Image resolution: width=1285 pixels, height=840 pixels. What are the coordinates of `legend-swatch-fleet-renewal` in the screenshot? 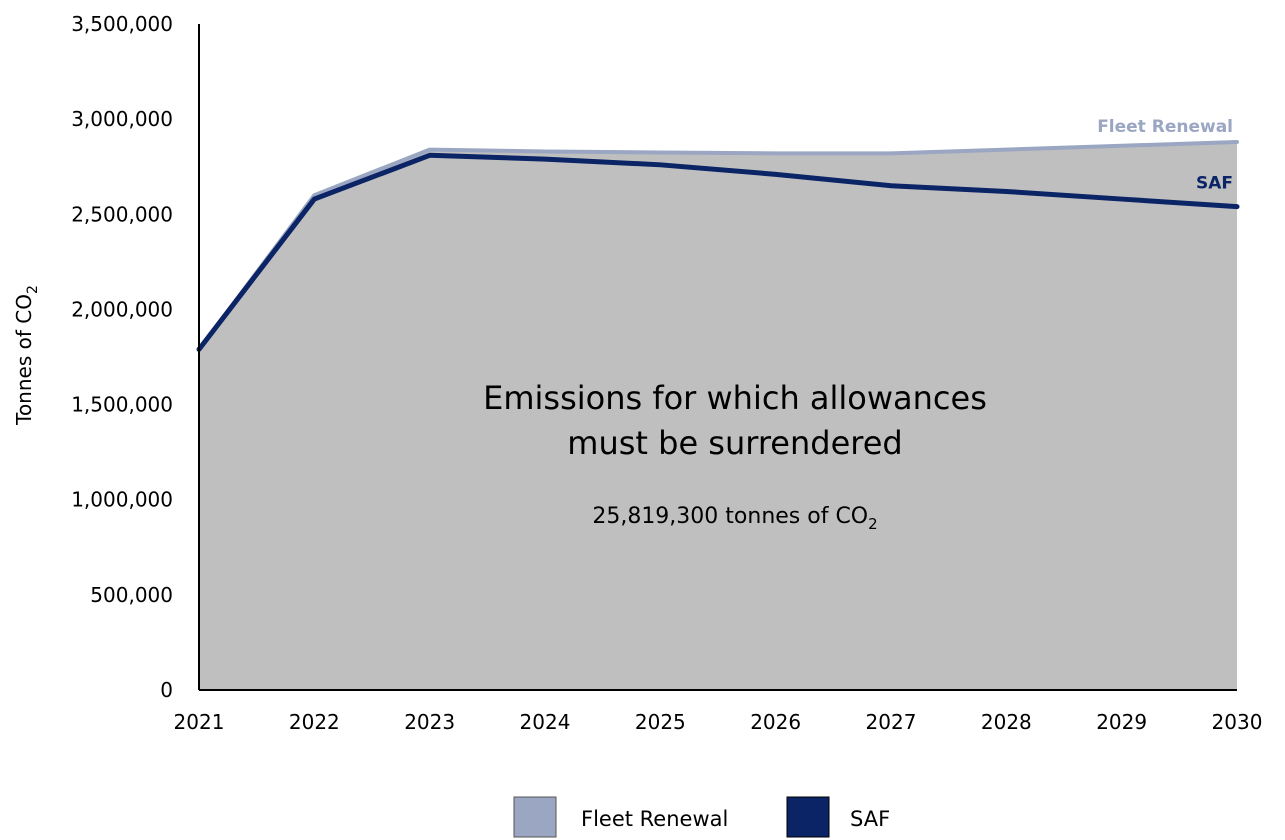 It's located at (535, 817).